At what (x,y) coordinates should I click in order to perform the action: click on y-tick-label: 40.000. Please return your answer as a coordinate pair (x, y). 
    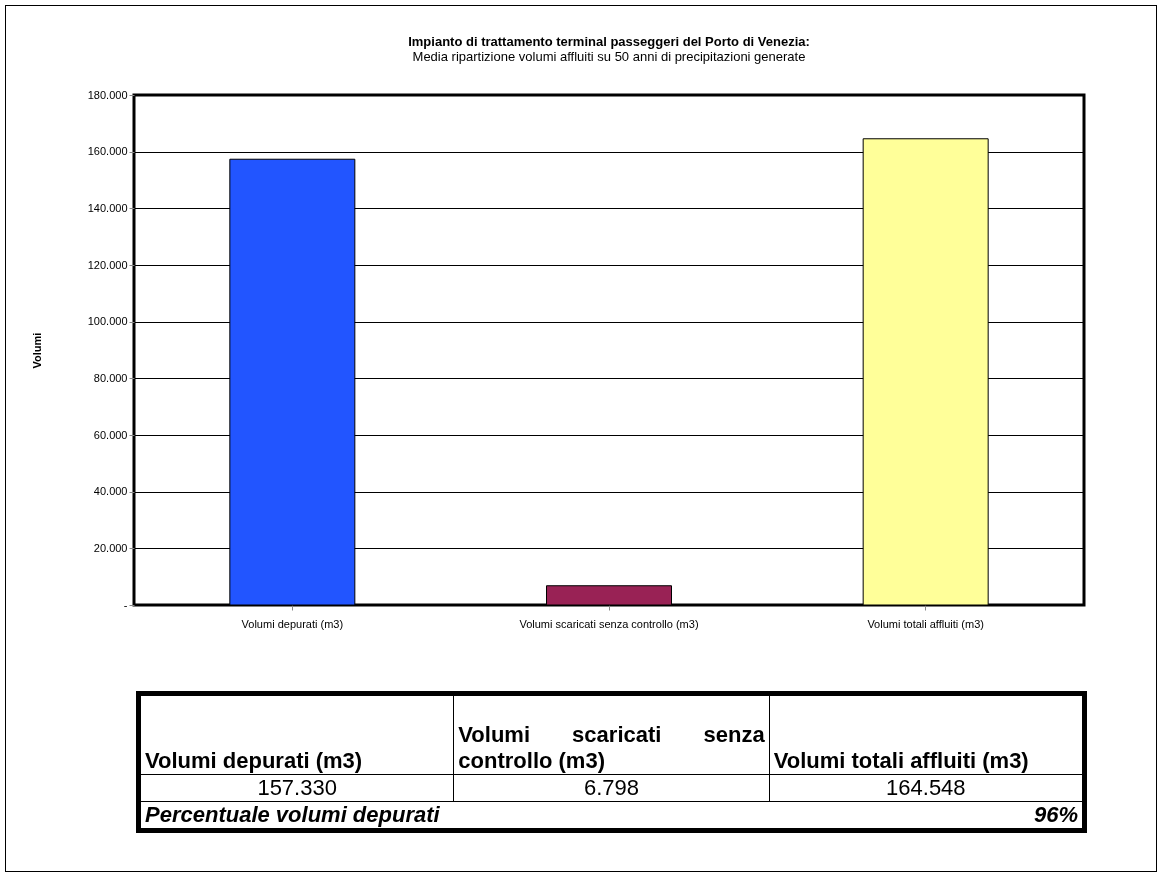
    Looking at the image, I should click on (110, 491).